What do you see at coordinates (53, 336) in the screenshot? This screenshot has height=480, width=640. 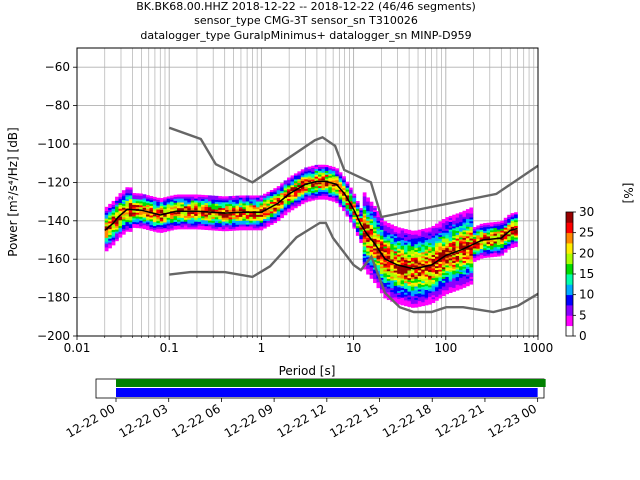 I see `y-tick-label: −200` at bounding box center [53, 336].